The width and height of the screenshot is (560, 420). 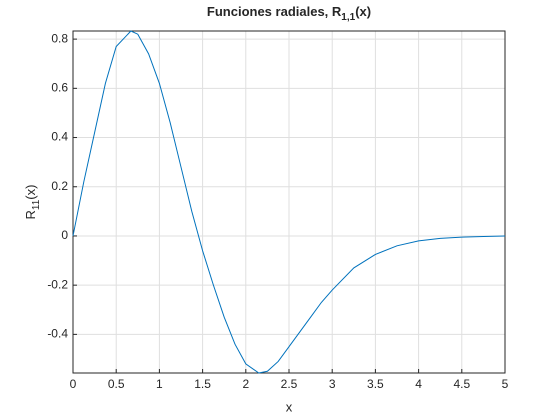 What do you see at coordinates (505, 384) in the screenshot?
I see `x-tick-label: 5` at bounding box center [505, 384].